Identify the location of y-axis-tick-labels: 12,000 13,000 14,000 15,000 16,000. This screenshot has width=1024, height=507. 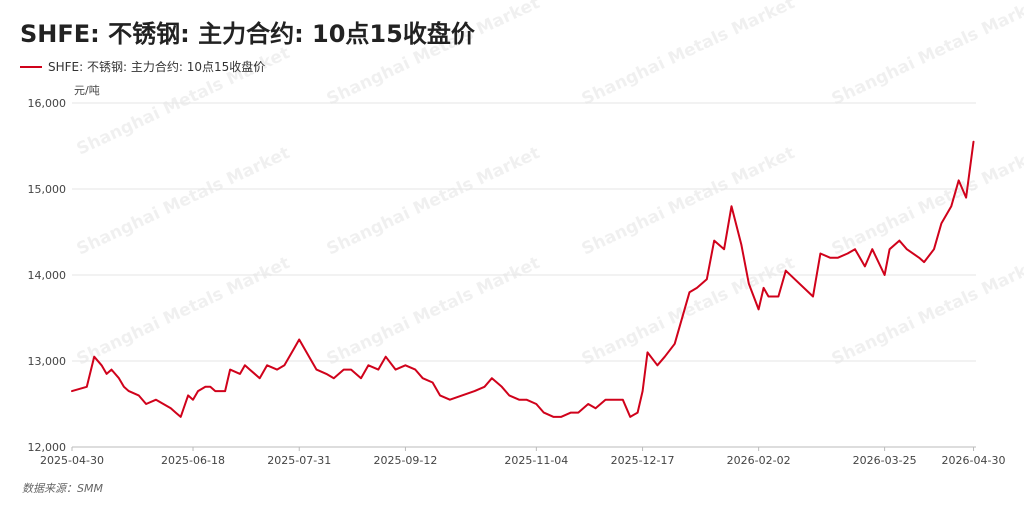
(47, 275).